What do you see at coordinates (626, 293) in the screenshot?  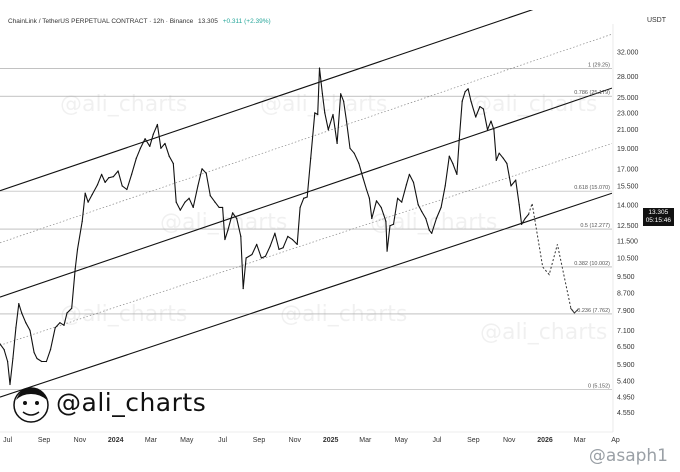 I see `y-tick-label: 8.700` at bounding box center [626, 293].